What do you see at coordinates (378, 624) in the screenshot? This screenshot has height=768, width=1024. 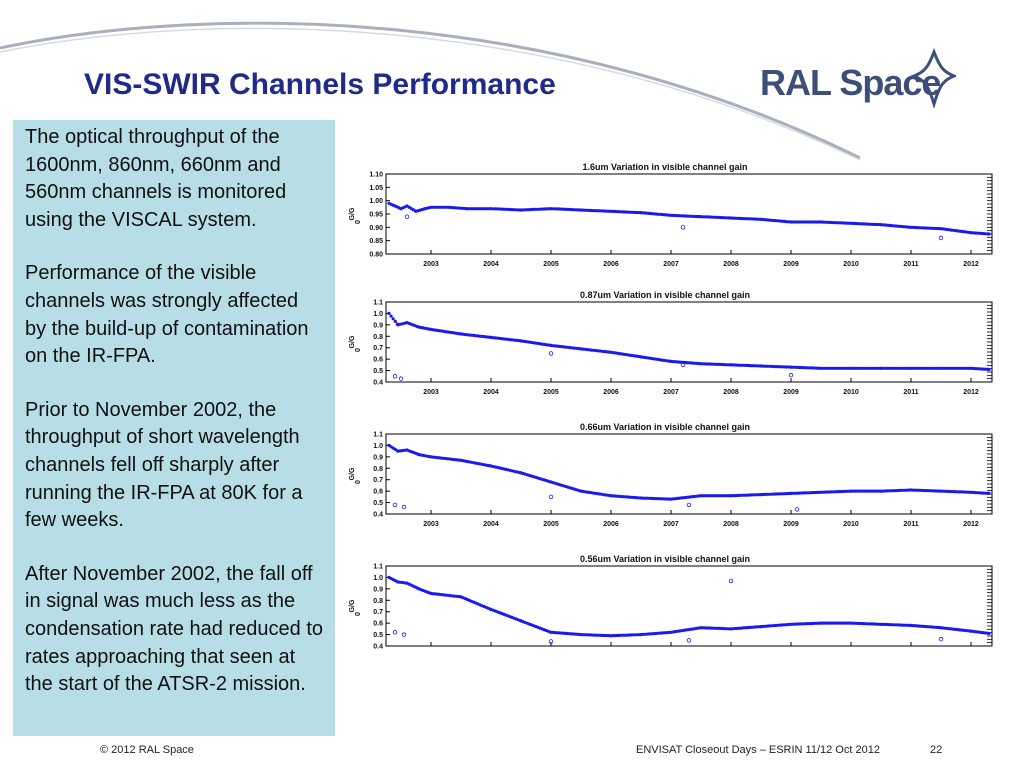 I see `y-tick-label: 0.6` at bounding box center [378, 624].